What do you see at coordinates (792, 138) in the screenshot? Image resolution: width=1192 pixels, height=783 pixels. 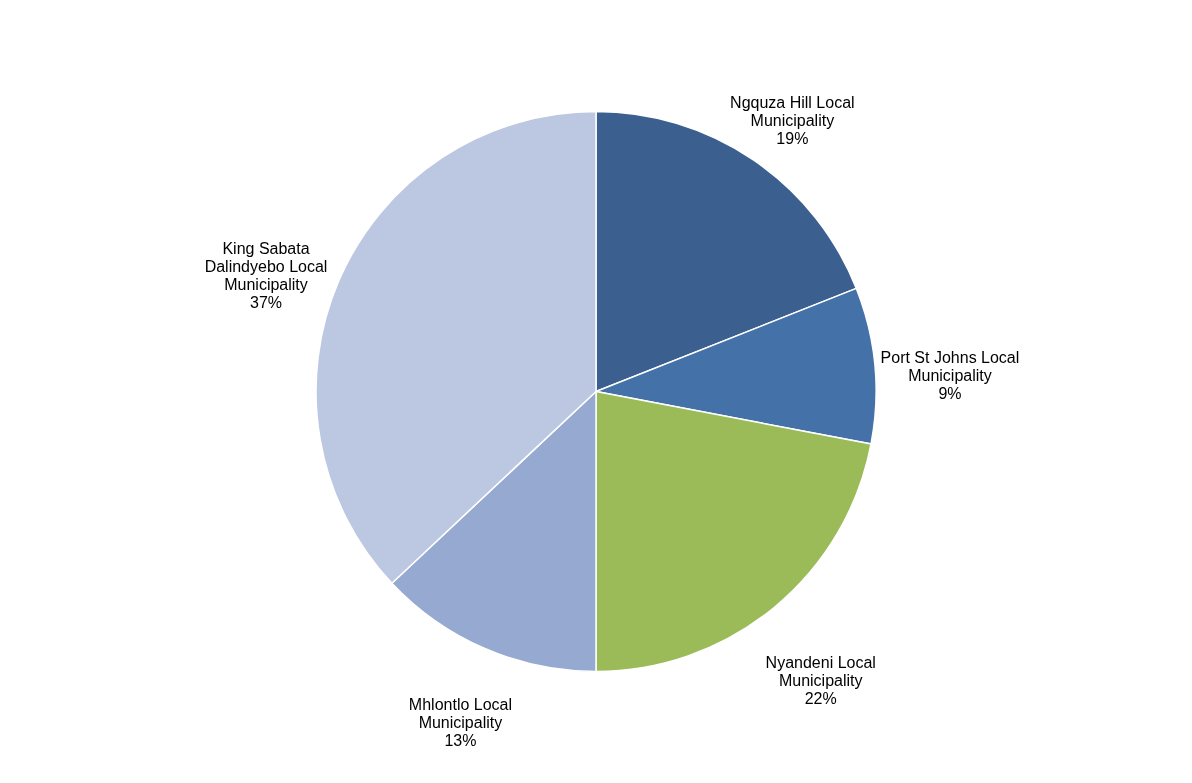 I see `data-label: 19%` at bounding box center [792, 138].